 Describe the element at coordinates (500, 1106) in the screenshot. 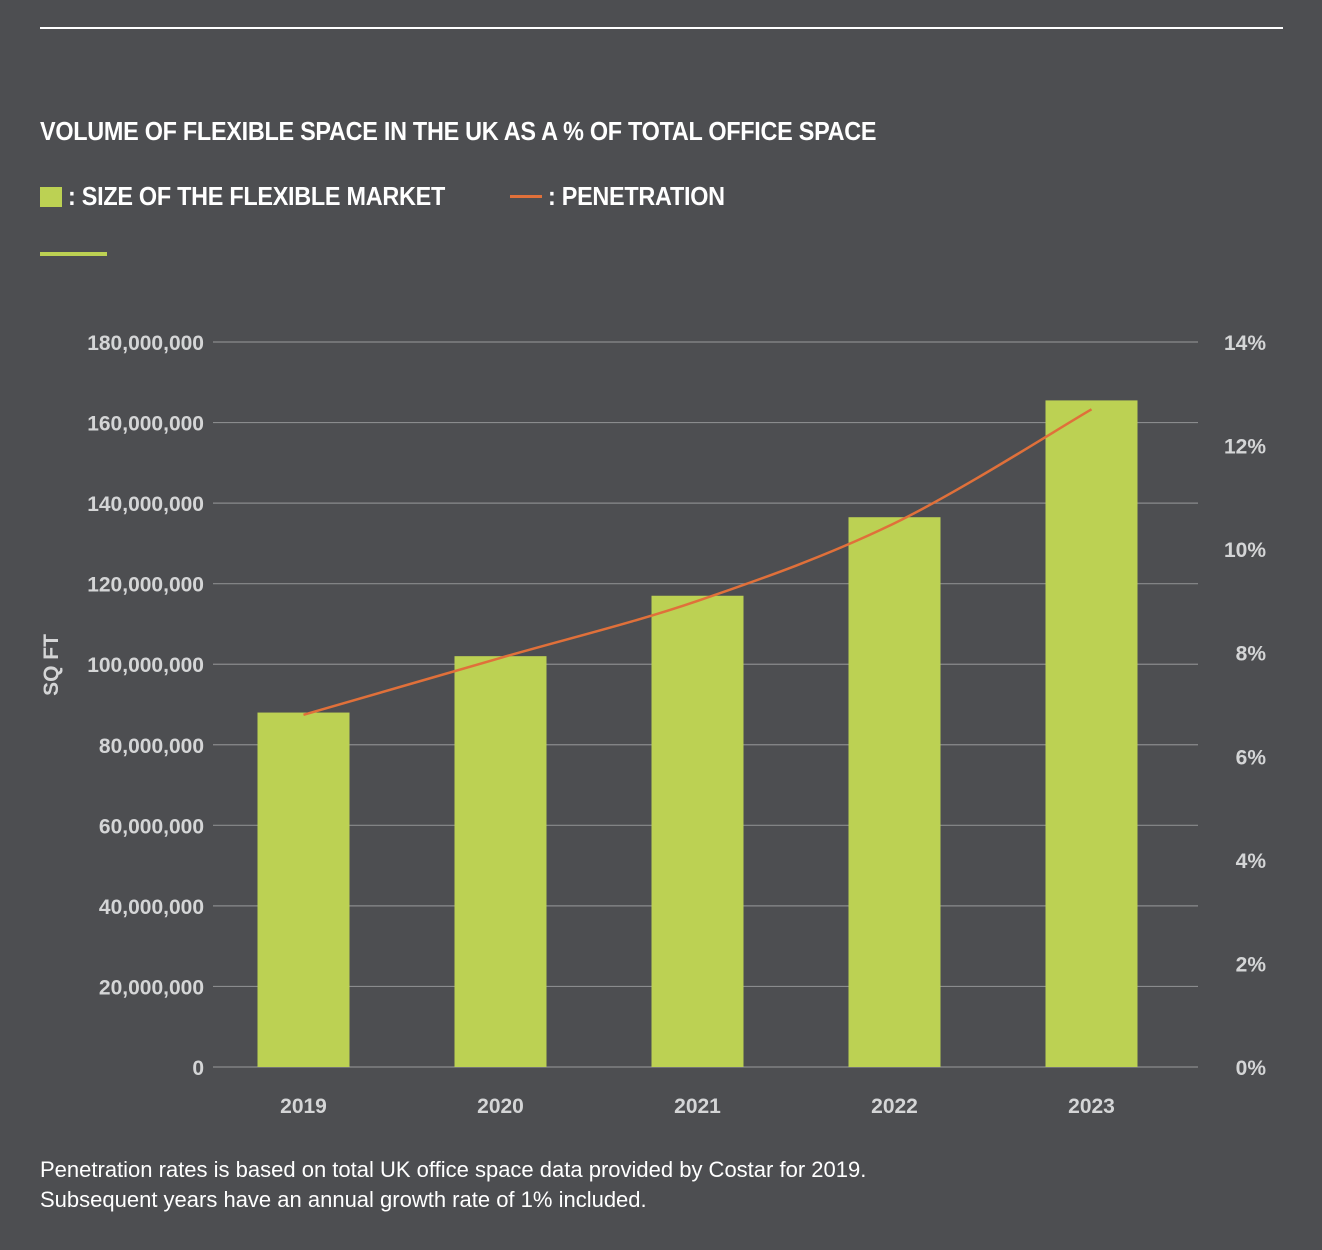

I see `x-tick-label: 2020` at that location.